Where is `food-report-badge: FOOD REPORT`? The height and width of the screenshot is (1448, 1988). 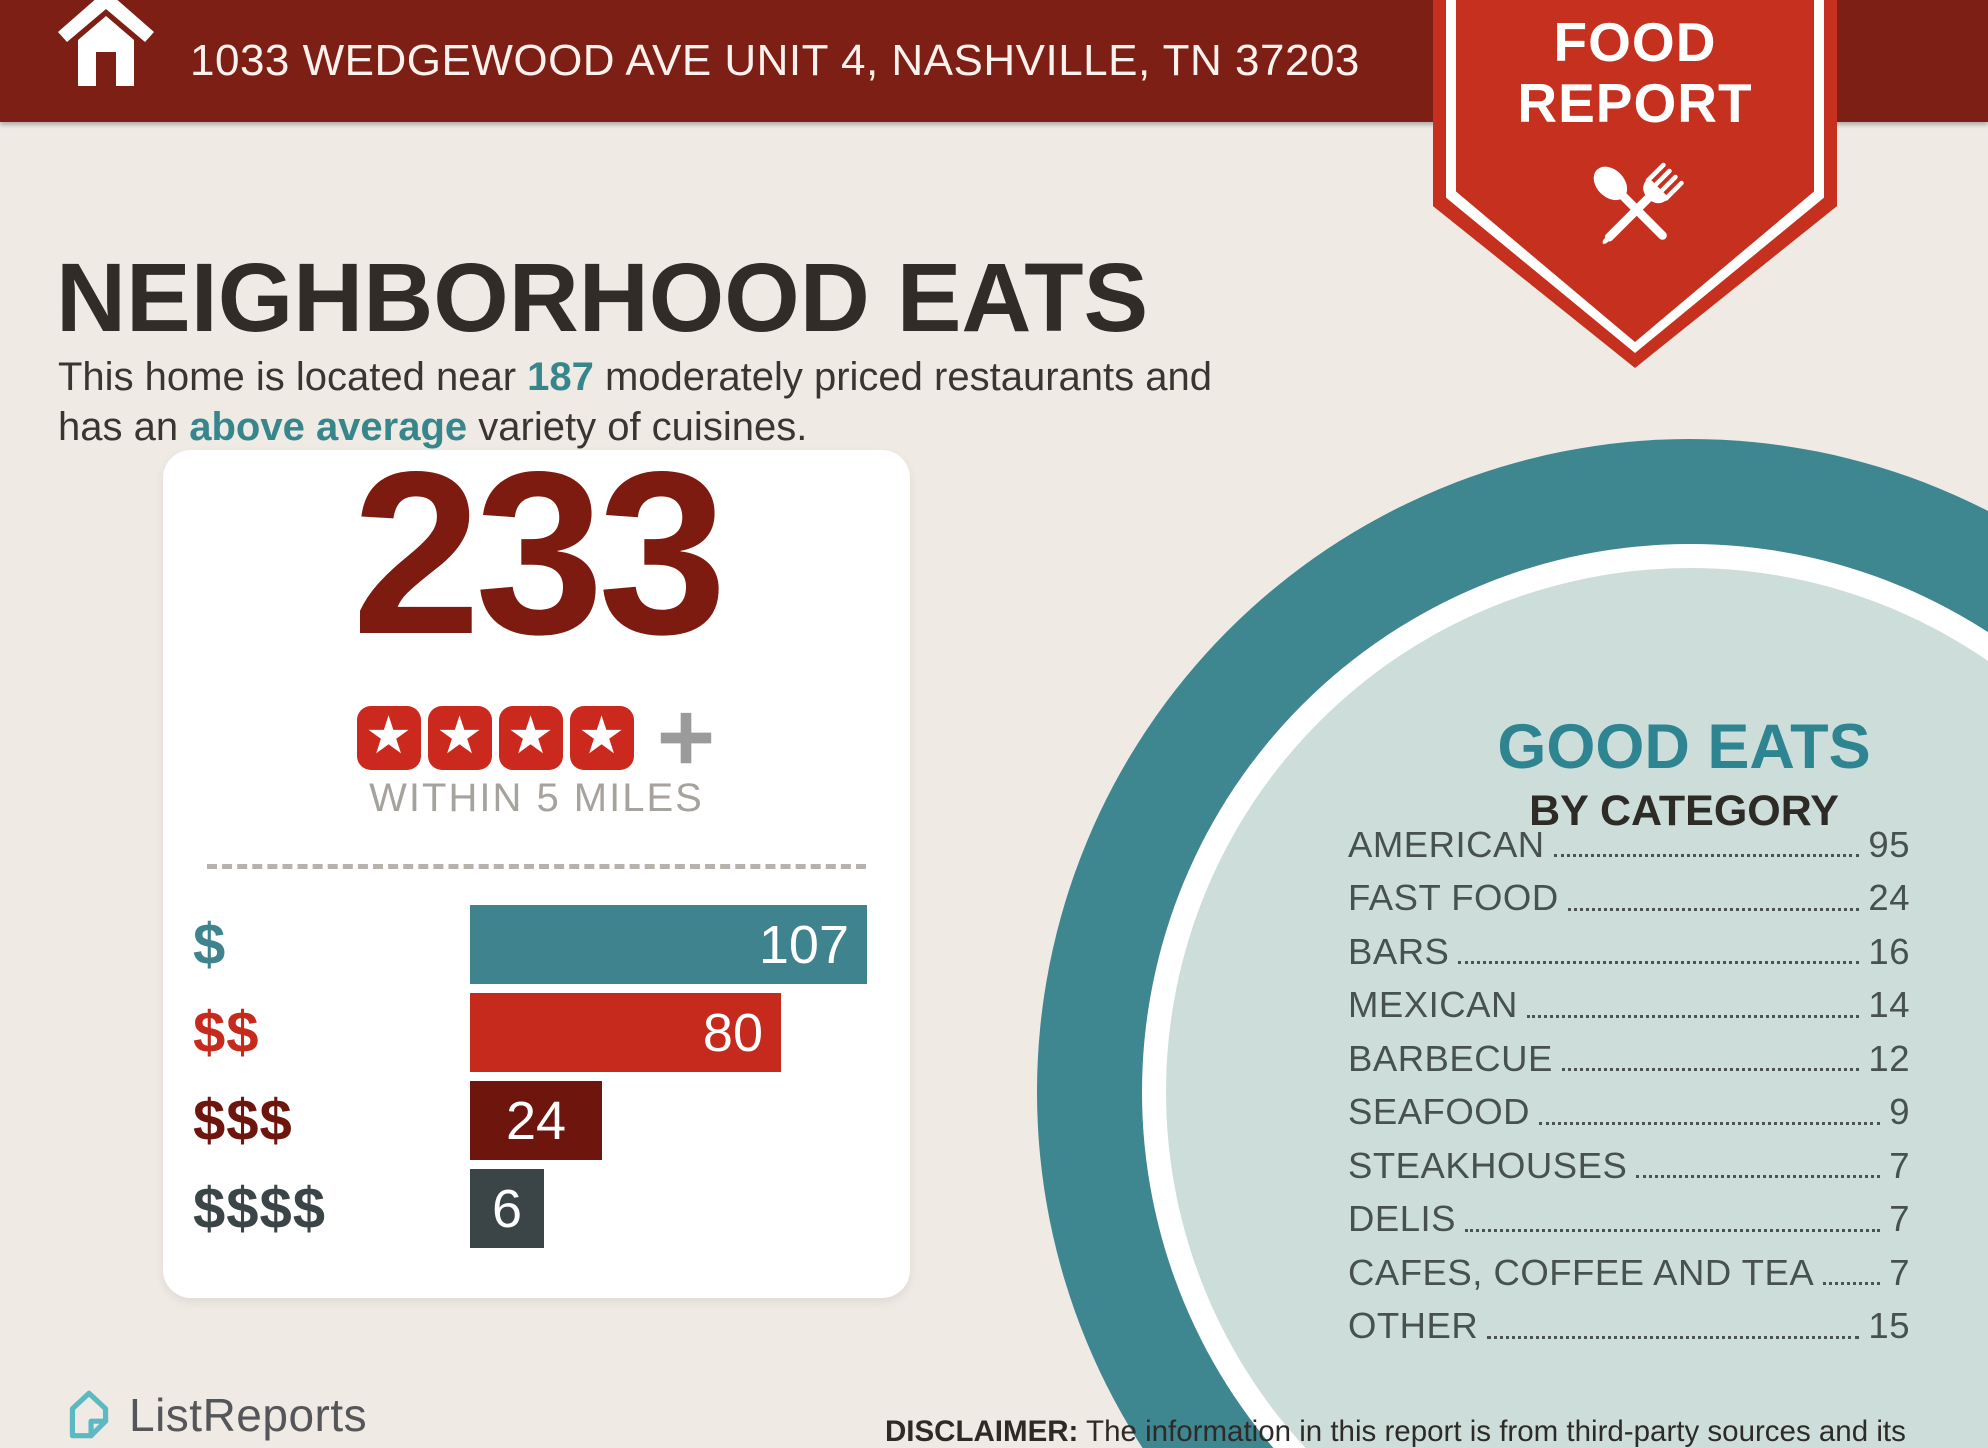 food-report-badge: FOOD REPORT is located at coordinates (1635, 184).